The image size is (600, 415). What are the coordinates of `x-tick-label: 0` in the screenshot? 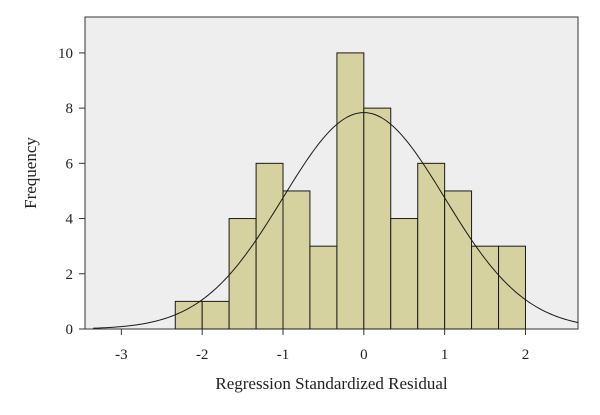 It's located at (364, 355).